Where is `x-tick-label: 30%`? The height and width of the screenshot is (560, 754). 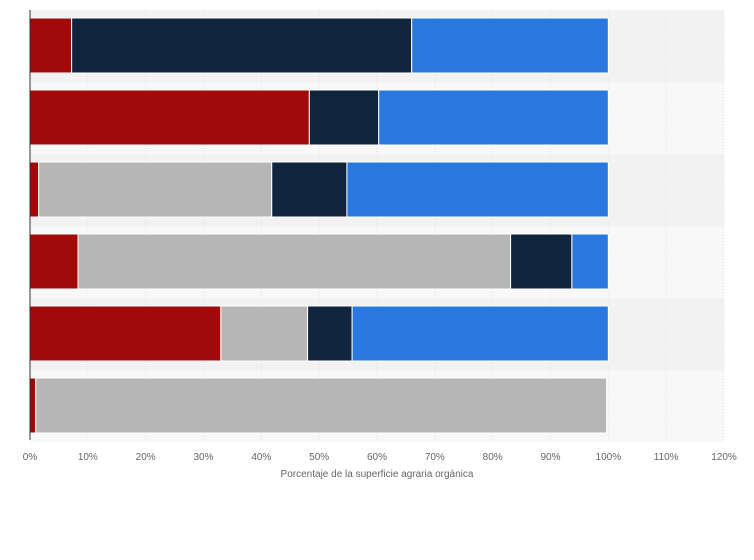
x-tick-label: 30% is located at coordinates (203, 457).